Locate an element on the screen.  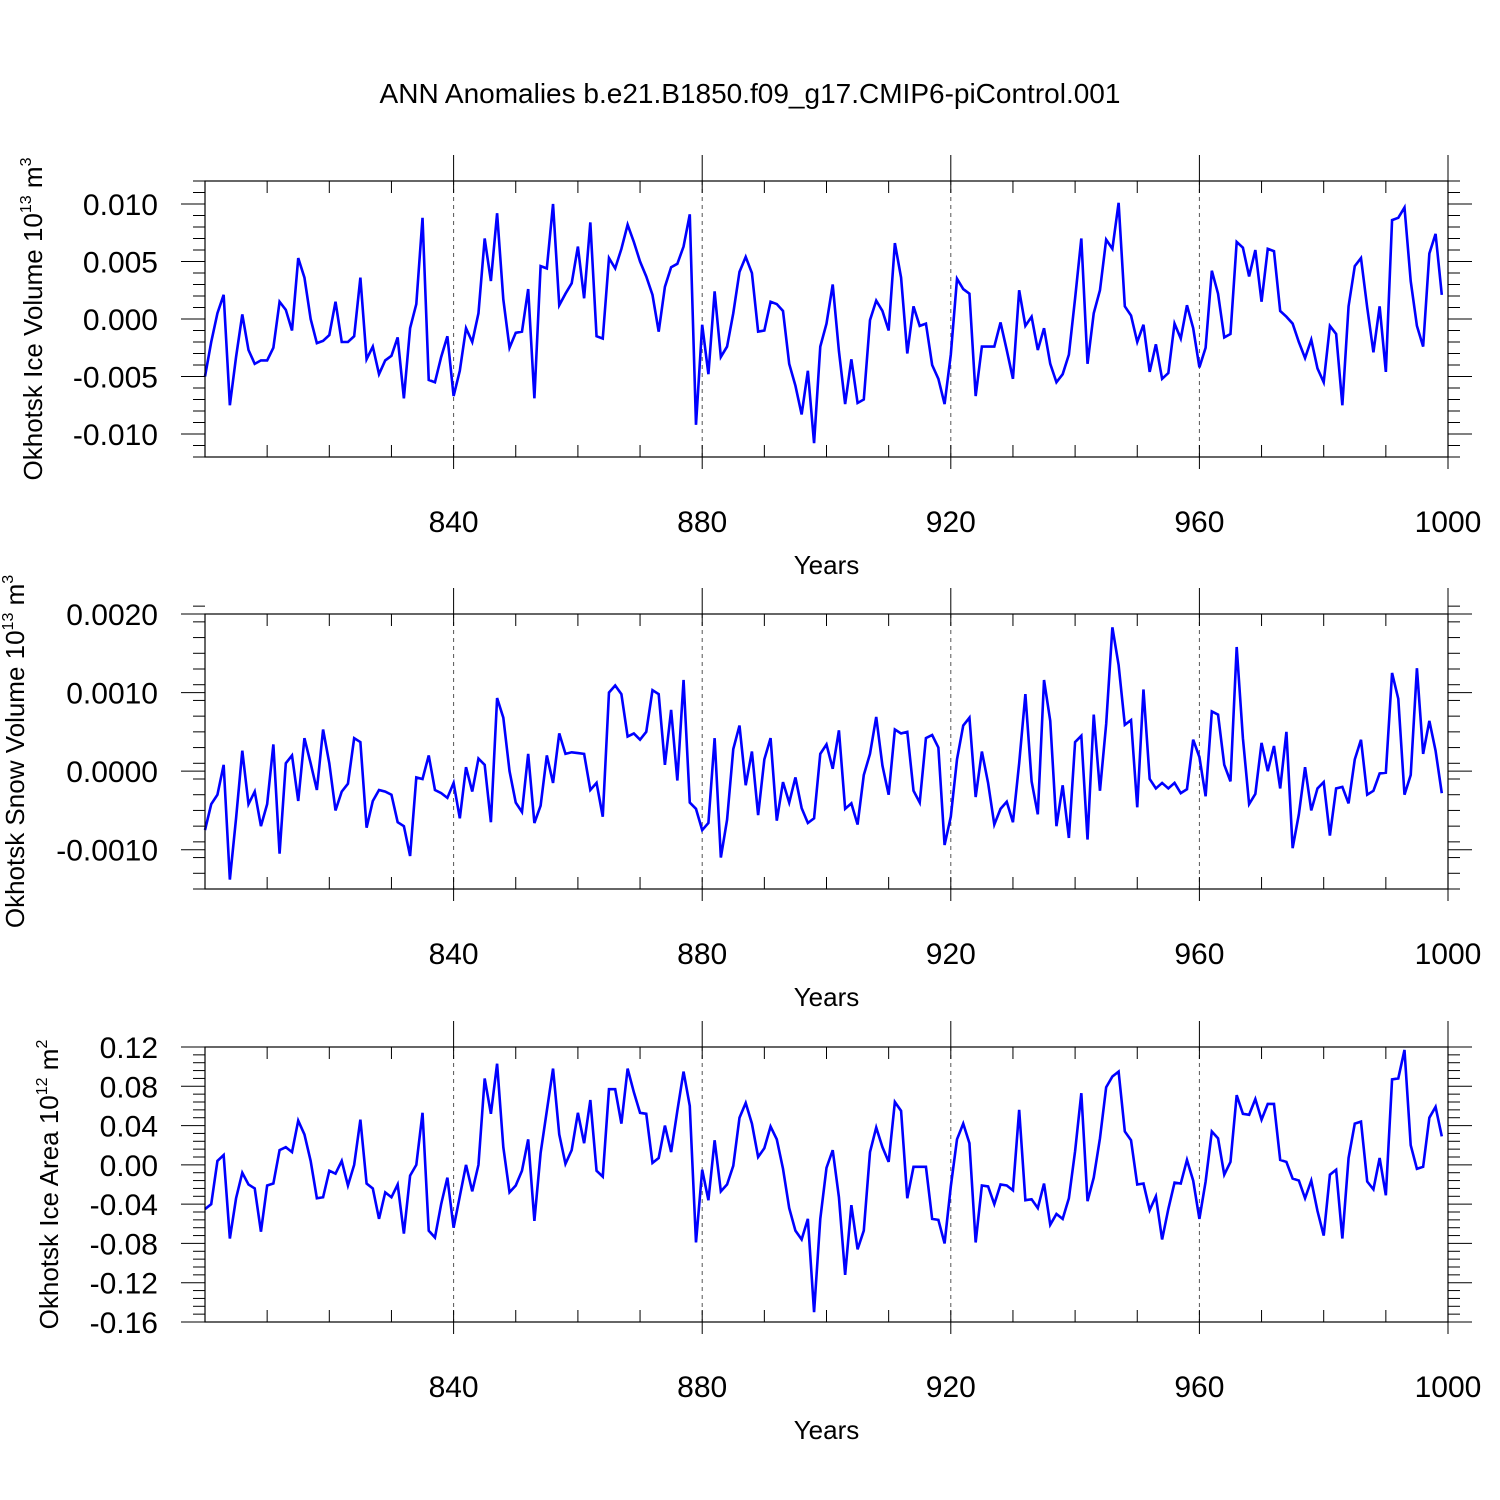
y-tick-label: 0.005 is located at coordinates (120, 263).